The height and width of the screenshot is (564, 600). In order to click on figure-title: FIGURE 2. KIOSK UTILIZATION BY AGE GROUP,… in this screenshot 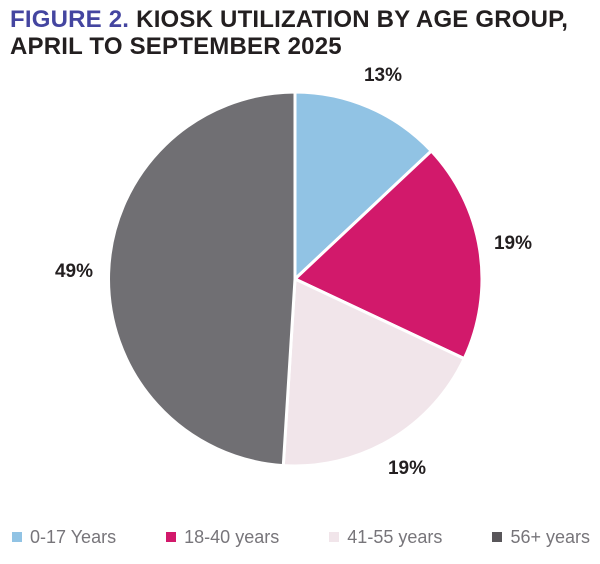, I will do `click(289, 33)`.